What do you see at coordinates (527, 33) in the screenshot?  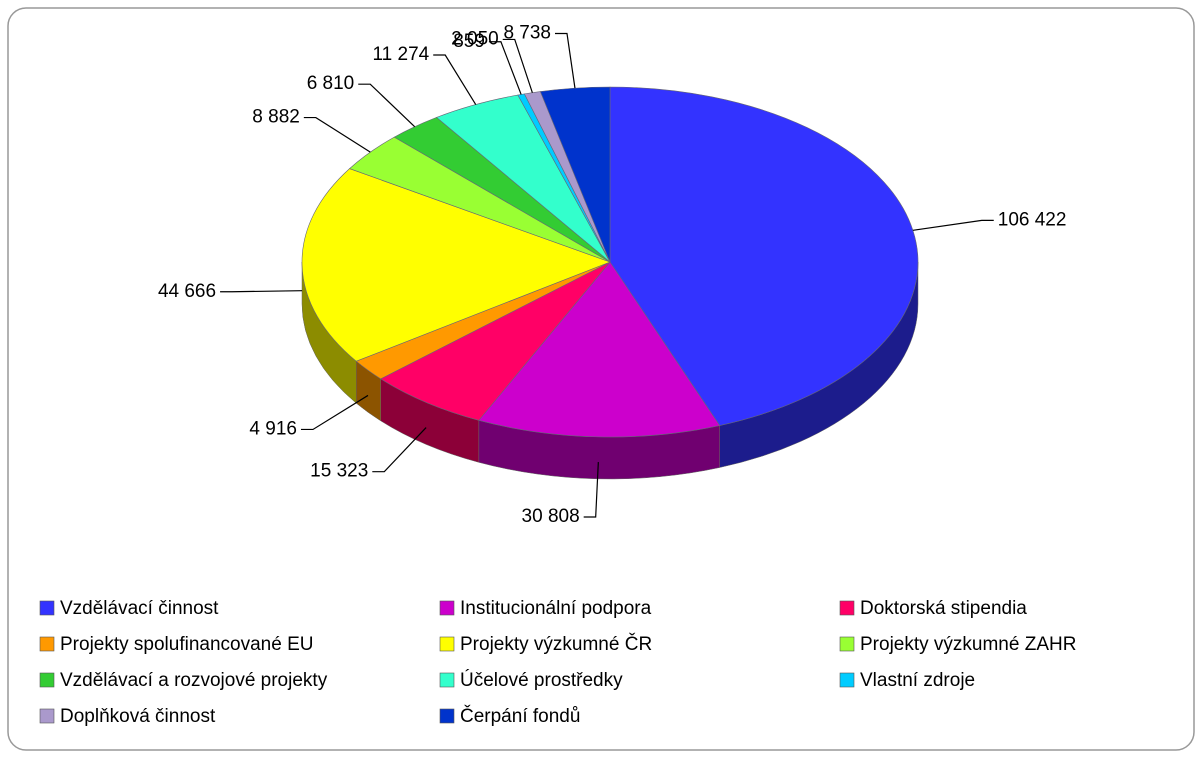 I see `data-label: 8 738` at bounding box center [527, 33].